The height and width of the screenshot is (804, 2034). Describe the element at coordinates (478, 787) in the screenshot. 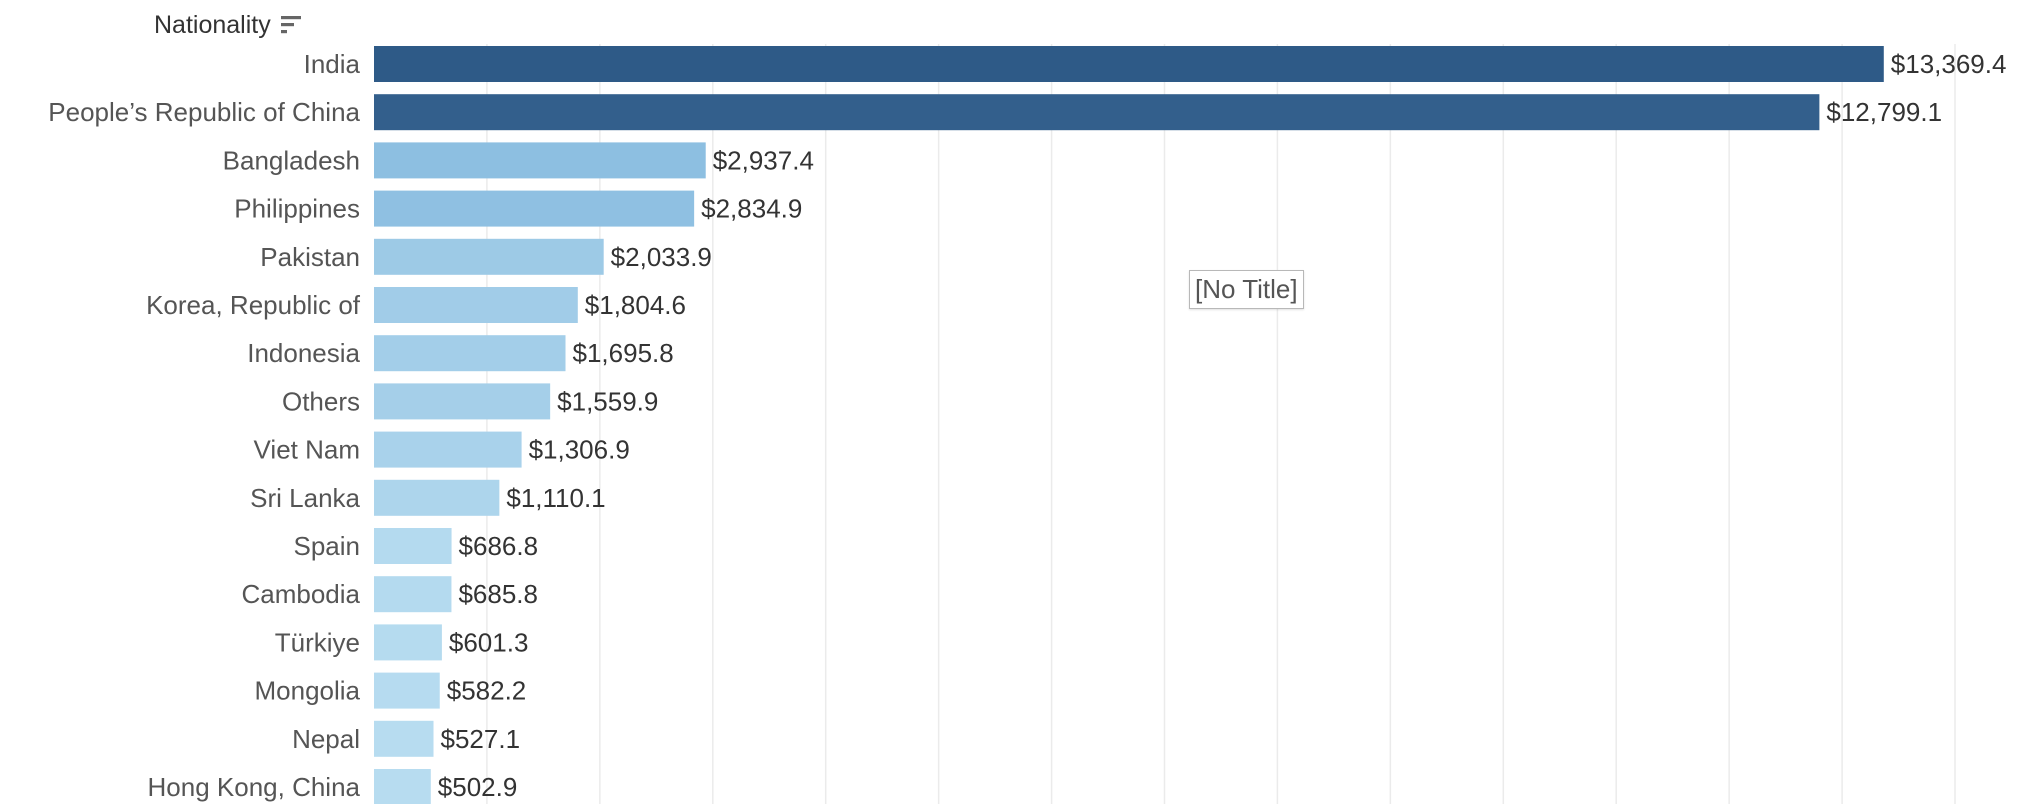

I see `value-label: $502.9` at that location.